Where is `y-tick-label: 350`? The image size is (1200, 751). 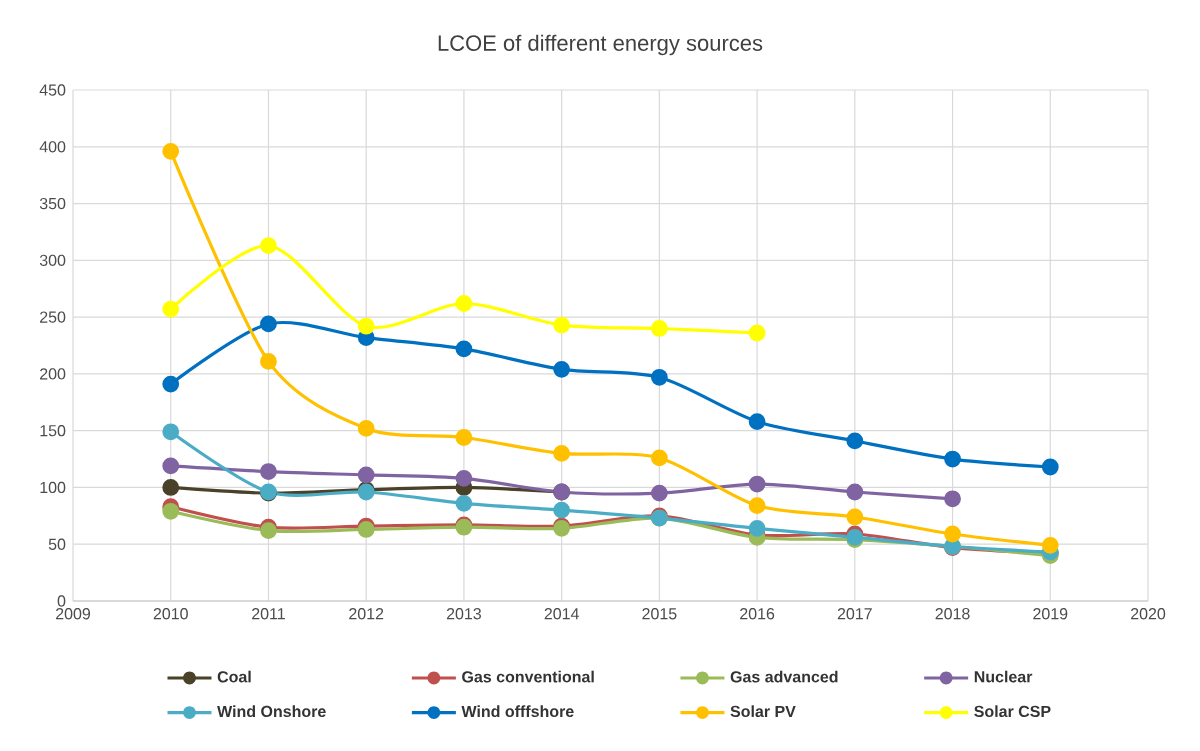 y-tick-label: 350 is located at coordinates (52, 203).